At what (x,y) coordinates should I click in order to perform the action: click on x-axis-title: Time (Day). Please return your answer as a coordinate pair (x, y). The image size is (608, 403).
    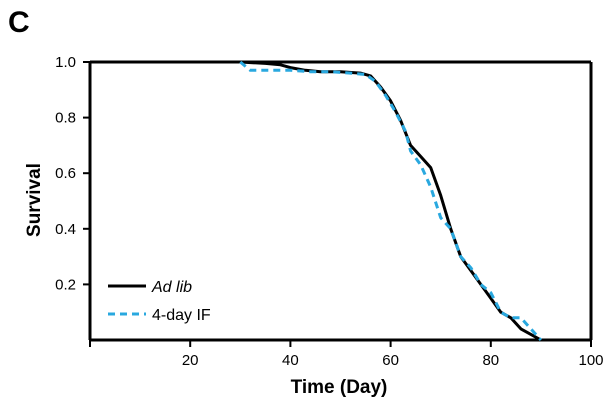
    Looking at the image, I should click on (339, 387).